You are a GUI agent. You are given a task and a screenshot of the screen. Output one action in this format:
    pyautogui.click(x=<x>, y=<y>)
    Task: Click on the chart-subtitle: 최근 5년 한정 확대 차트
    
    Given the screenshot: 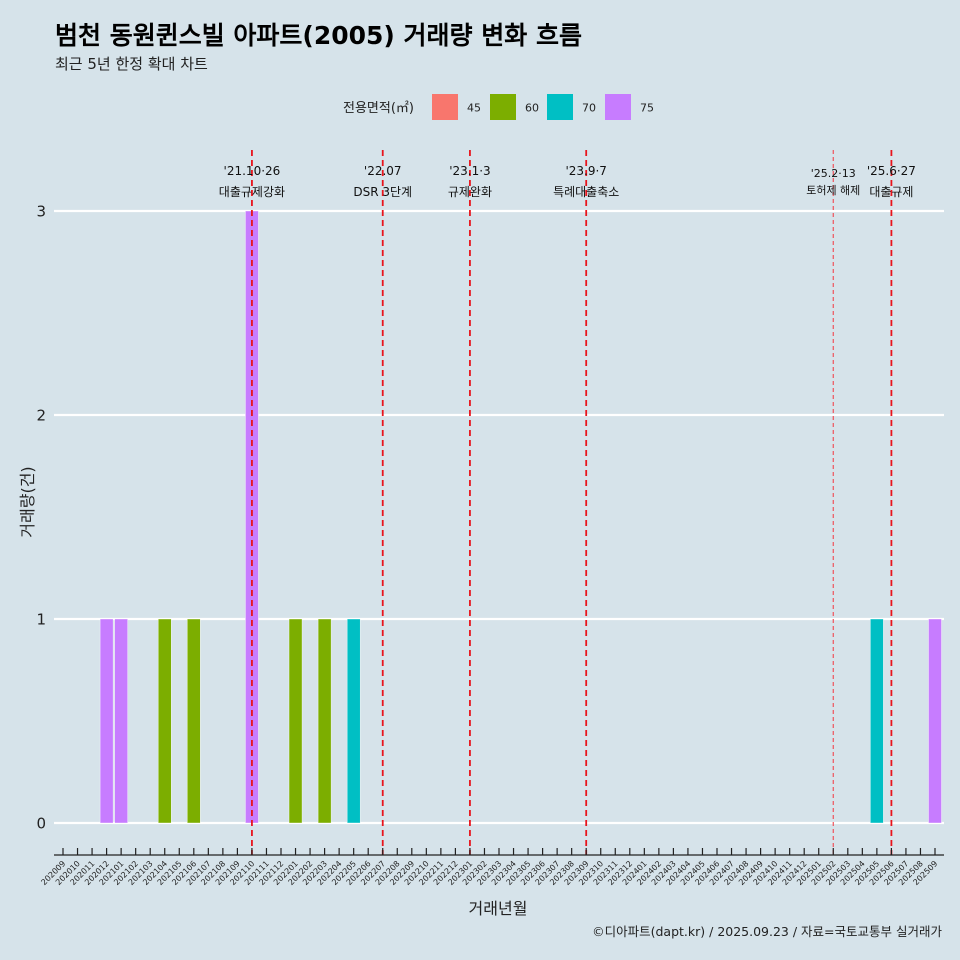 What is the action you would take?
    pyautogui.click(x=131, y=64)
    